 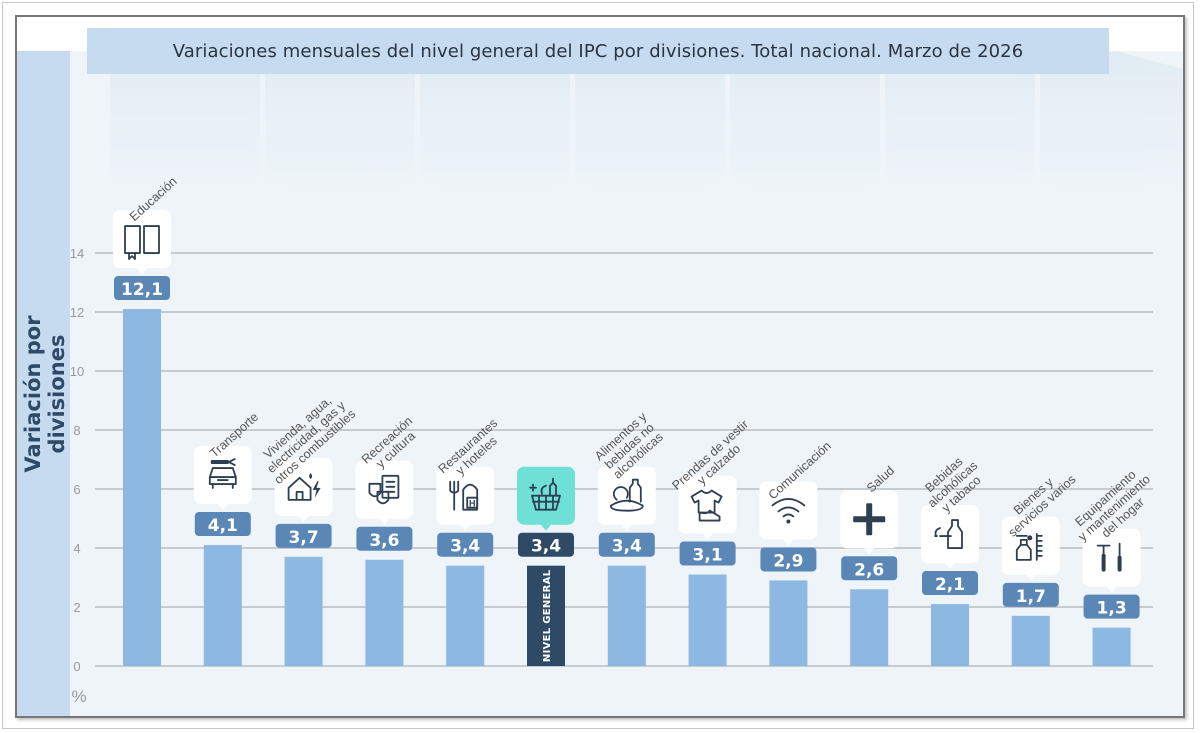 I want to click on value-label: 2,1, so click(x=950, y=585).